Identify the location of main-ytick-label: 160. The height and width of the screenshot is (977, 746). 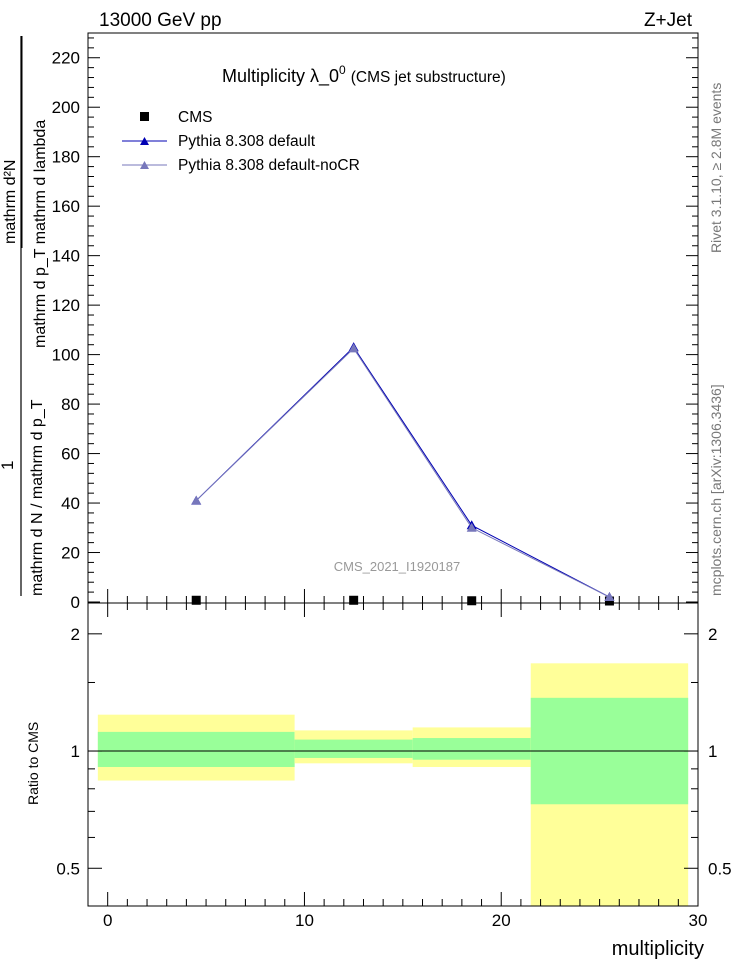
(66, 206).